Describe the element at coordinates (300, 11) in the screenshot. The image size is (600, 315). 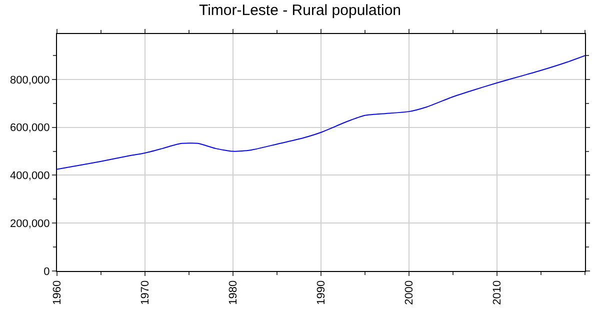
I see `chart-title: Timor-Leste - Rural population` at that location.